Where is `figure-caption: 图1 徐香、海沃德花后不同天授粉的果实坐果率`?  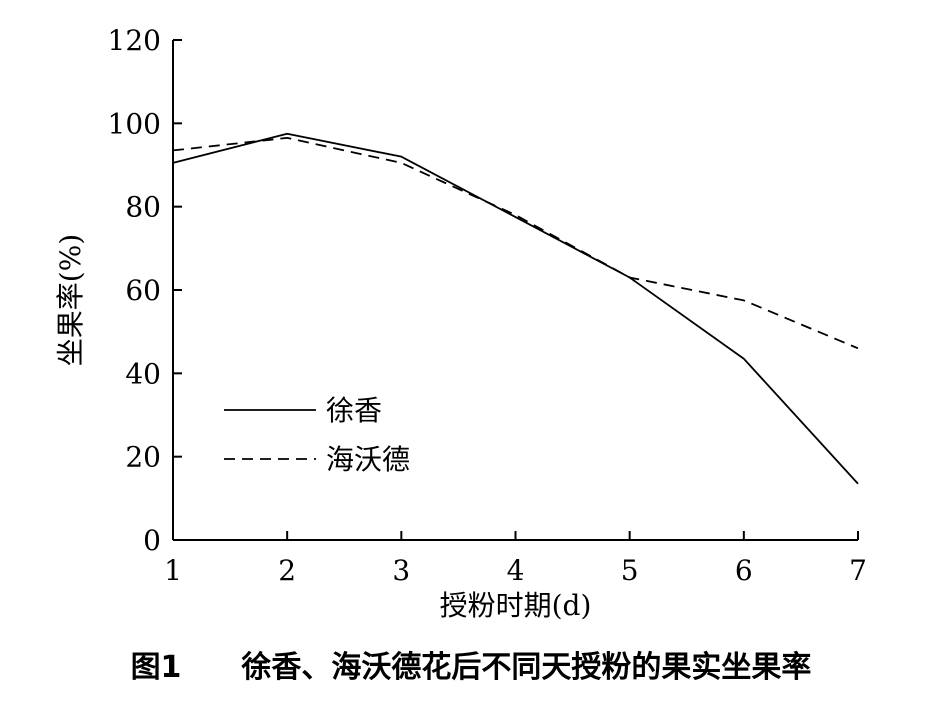
figure-caption: 图1 徐香、海沃德花后不同天授粉的果实坐果率 is located at coordinates (471, 667).